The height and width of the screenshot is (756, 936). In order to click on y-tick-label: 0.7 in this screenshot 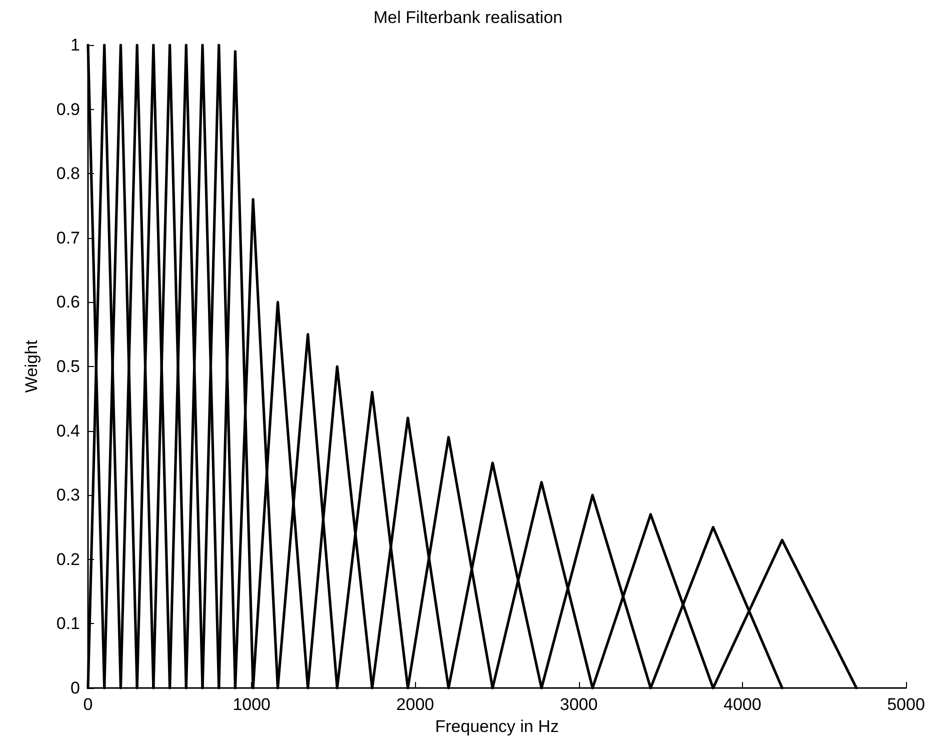, I will do `click(68, 238)`.